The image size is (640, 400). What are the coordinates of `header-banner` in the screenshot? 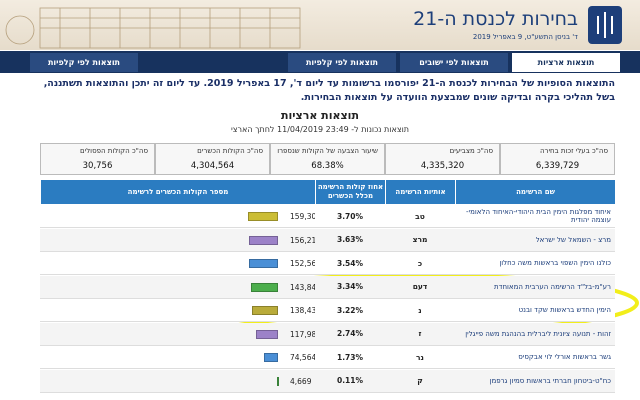 It's located at (320, 25).